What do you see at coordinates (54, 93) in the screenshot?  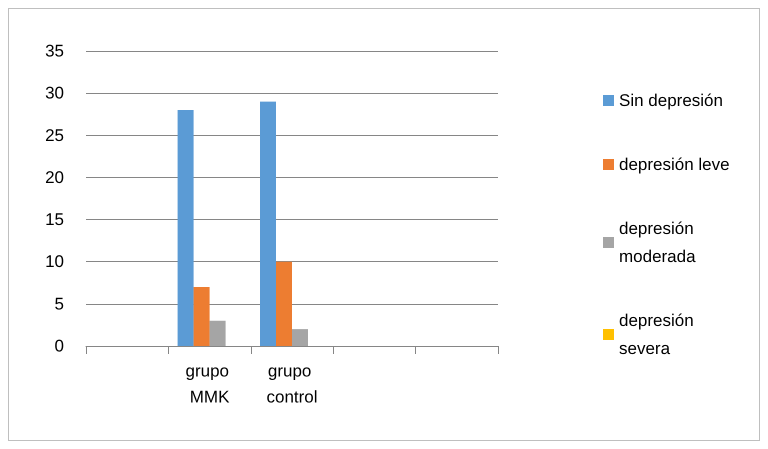 I see `y-tick-label: 30` at bounding box center [54, 93].